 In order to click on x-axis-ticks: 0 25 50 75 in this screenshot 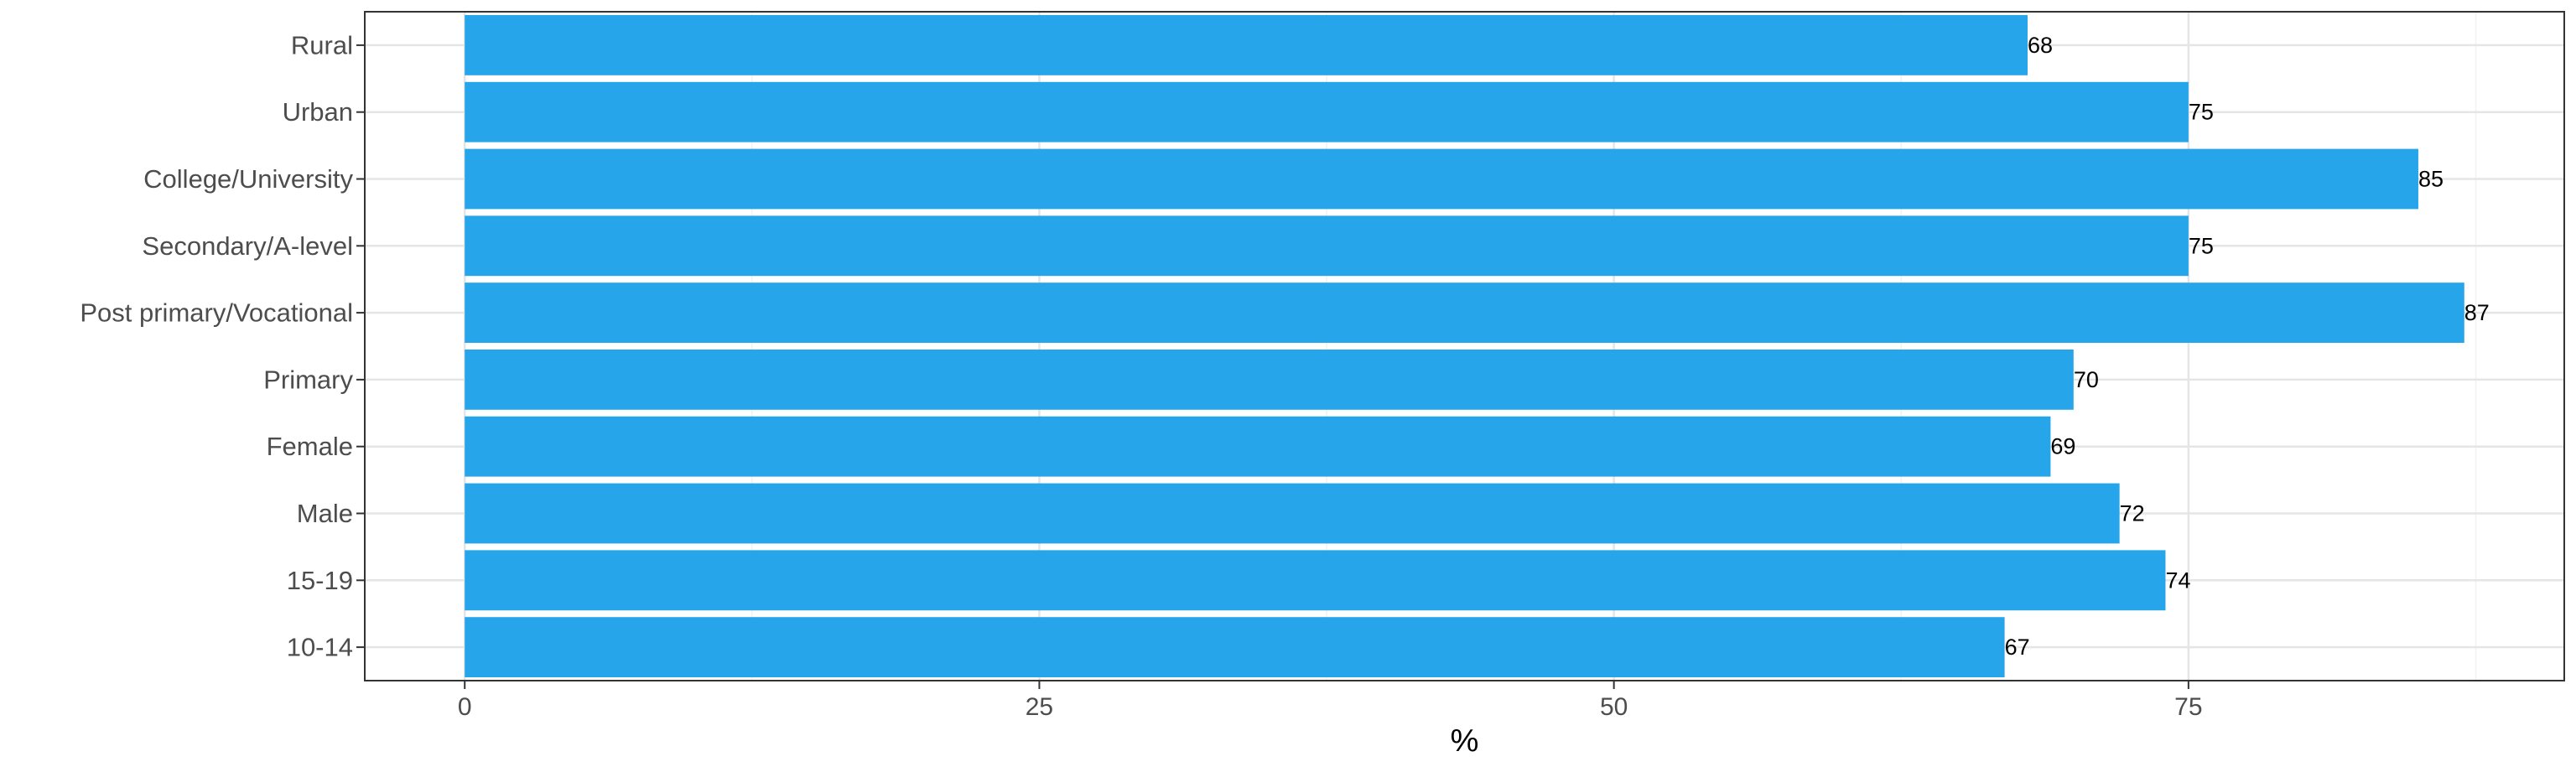, I will do `click(1330, 701)`.